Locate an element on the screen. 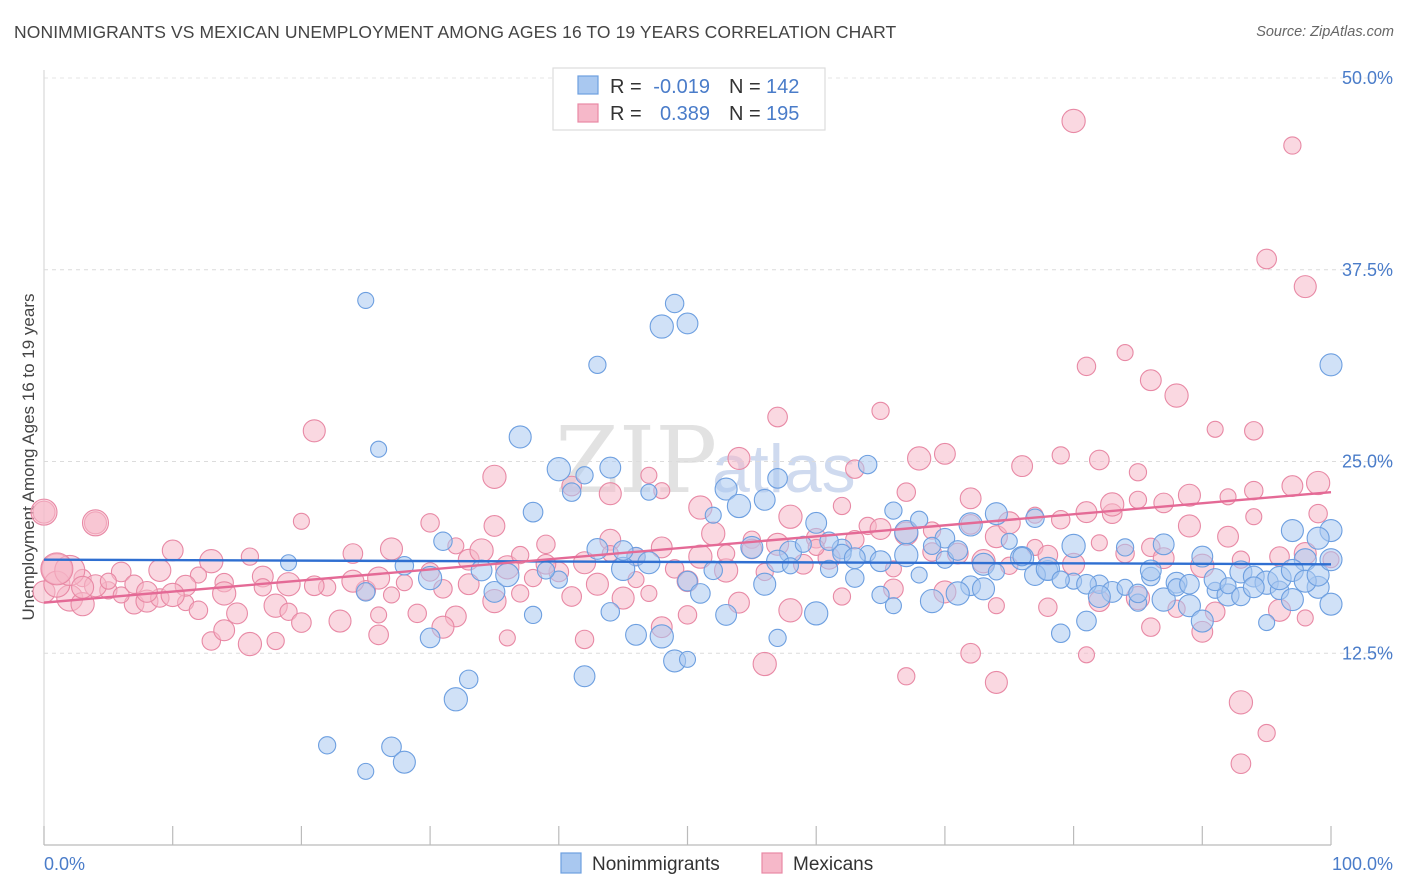 The height and width of the screenshot is (892, 1406). correlation-legend: R = -0.019 N = 142 R = 0.389 N = 195 is located at coordinates (689, 99).